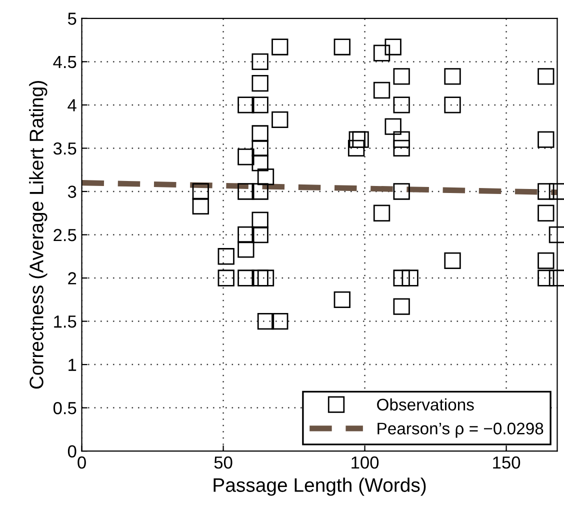  What do you see at coordinates (506, 462) in the screenshot?
I see `x-tick-label: 150` at bounding box center [506, 462].